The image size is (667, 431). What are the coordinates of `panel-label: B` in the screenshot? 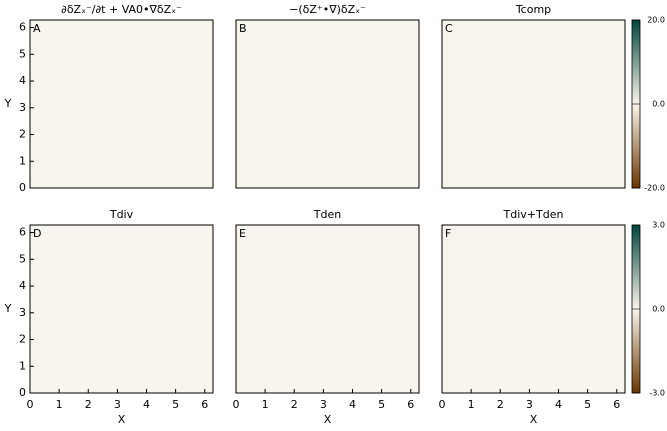 It's located at (243, 28).